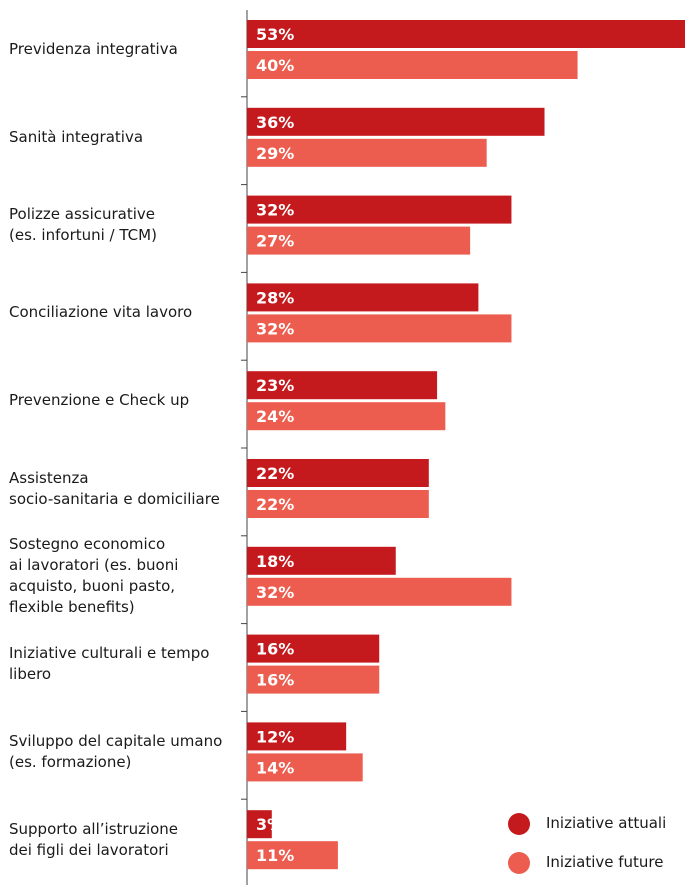 The height and width of the screenshot is (885, 685). I want to click on legend-item-current: Iniziative attuali, so click(595, 824).